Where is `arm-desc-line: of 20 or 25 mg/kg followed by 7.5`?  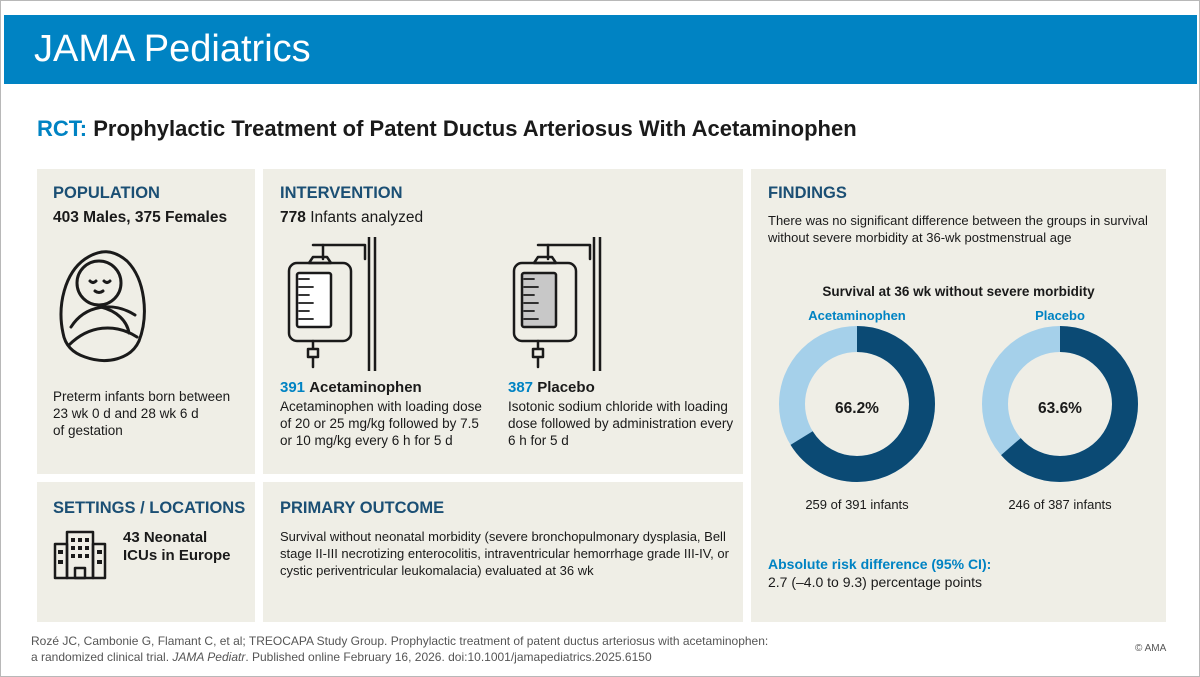
arm-desc-line: of 20 or 25 mg/kg followed by 7.5 is located at coordinates (379, 423).